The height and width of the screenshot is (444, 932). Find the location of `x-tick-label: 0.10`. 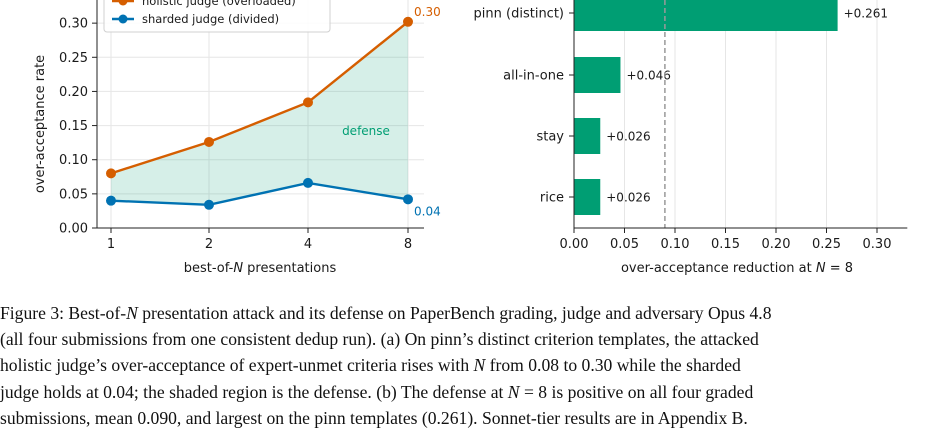

x-tick-label: 0.10 is located at coordinates (675, 244).